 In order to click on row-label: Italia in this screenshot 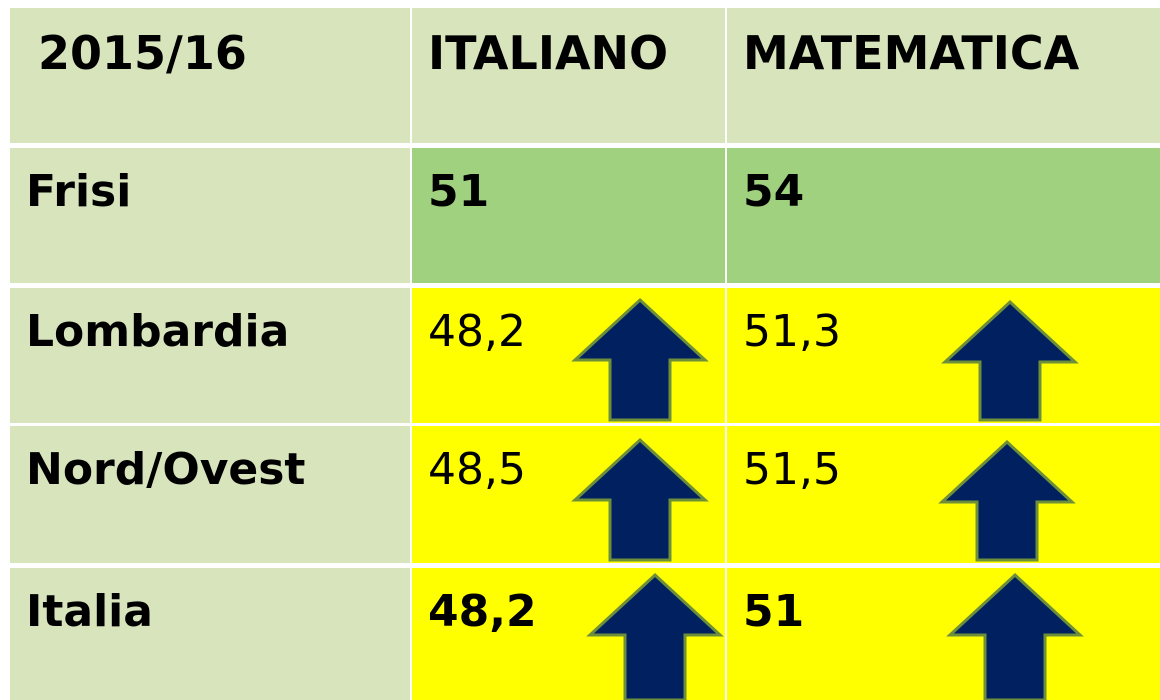, I will do `click(89, 611)`.